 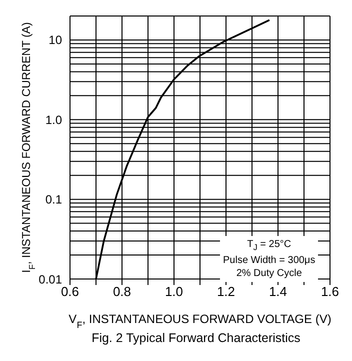 I want to click on annotation: 2% Duty Cycle, so click(x=269, y=273).